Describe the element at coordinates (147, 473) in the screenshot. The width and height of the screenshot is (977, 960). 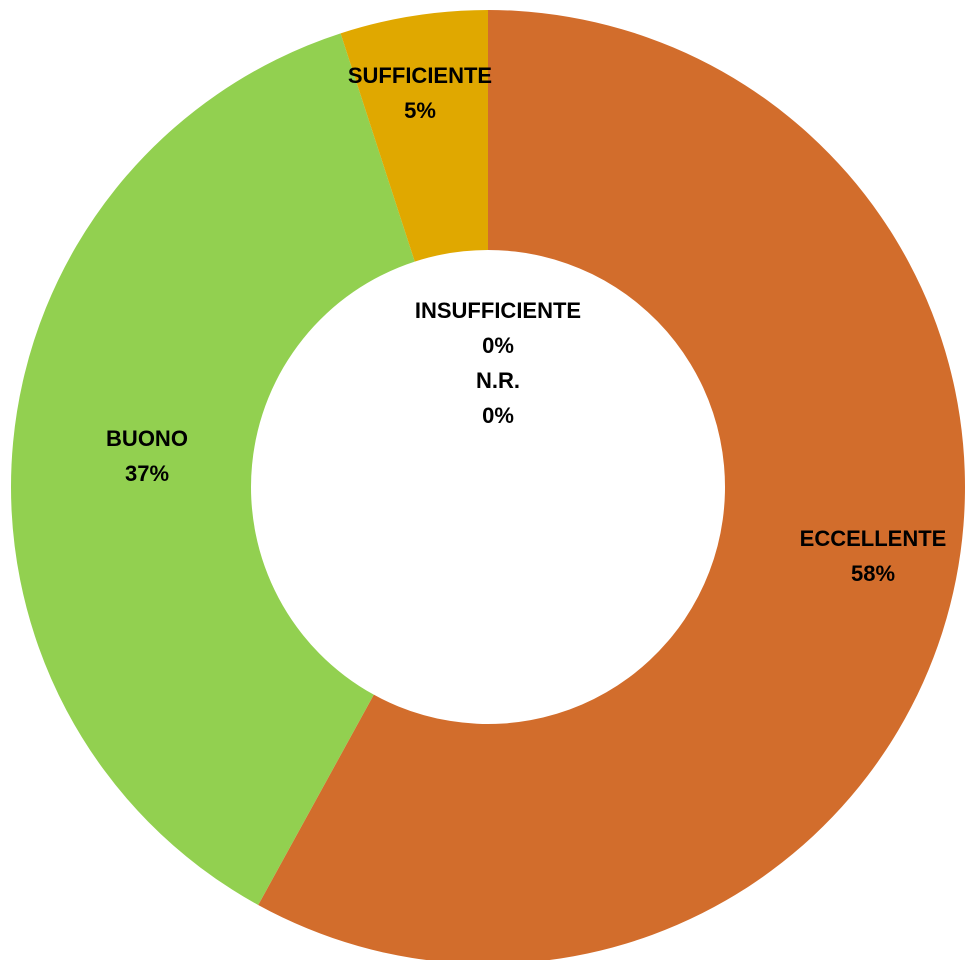
I see `slice-value-label: 37%` at that location.